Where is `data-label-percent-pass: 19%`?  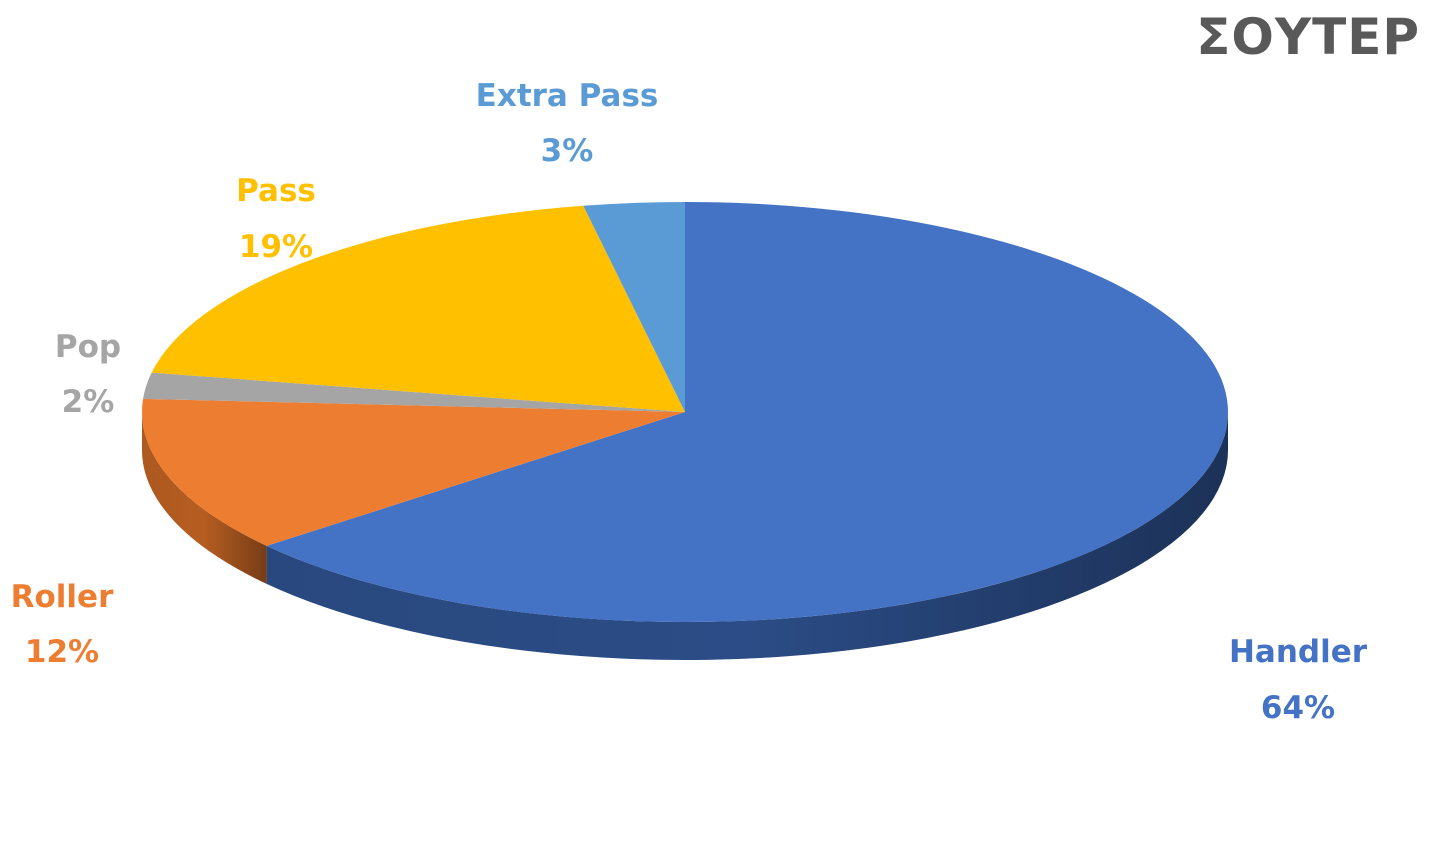 data-label-percent-pass: 19% is located at coordinates (276, 247).